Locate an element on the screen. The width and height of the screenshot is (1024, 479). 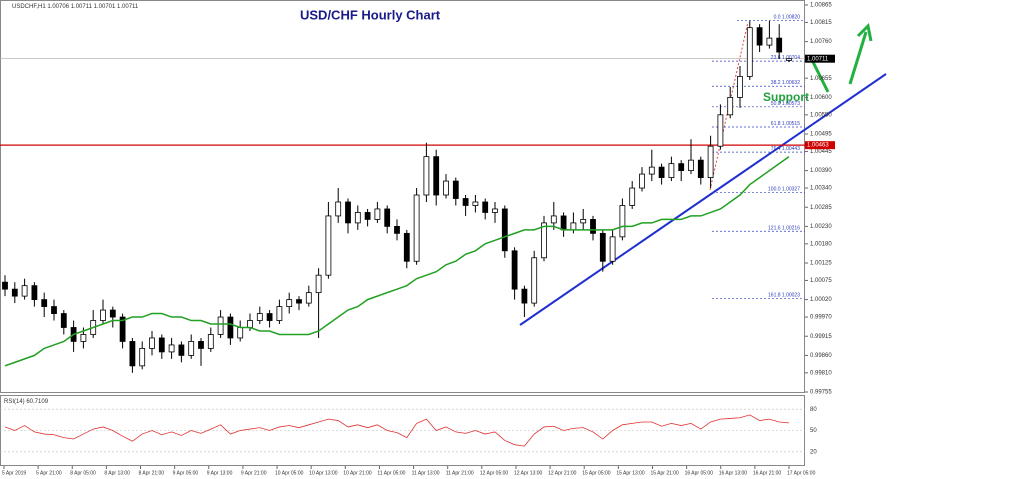
x-tick-label: 11 Apr 05:00 is located at coordinates (391, 473).